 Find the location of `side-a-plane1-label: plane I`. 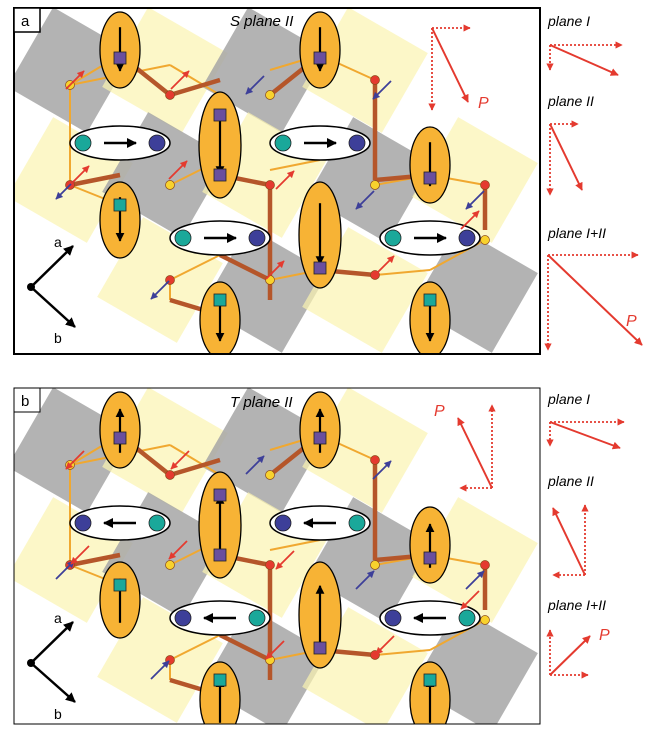

side-a-plane1-label: plane I is located at coordinates (568, 21).